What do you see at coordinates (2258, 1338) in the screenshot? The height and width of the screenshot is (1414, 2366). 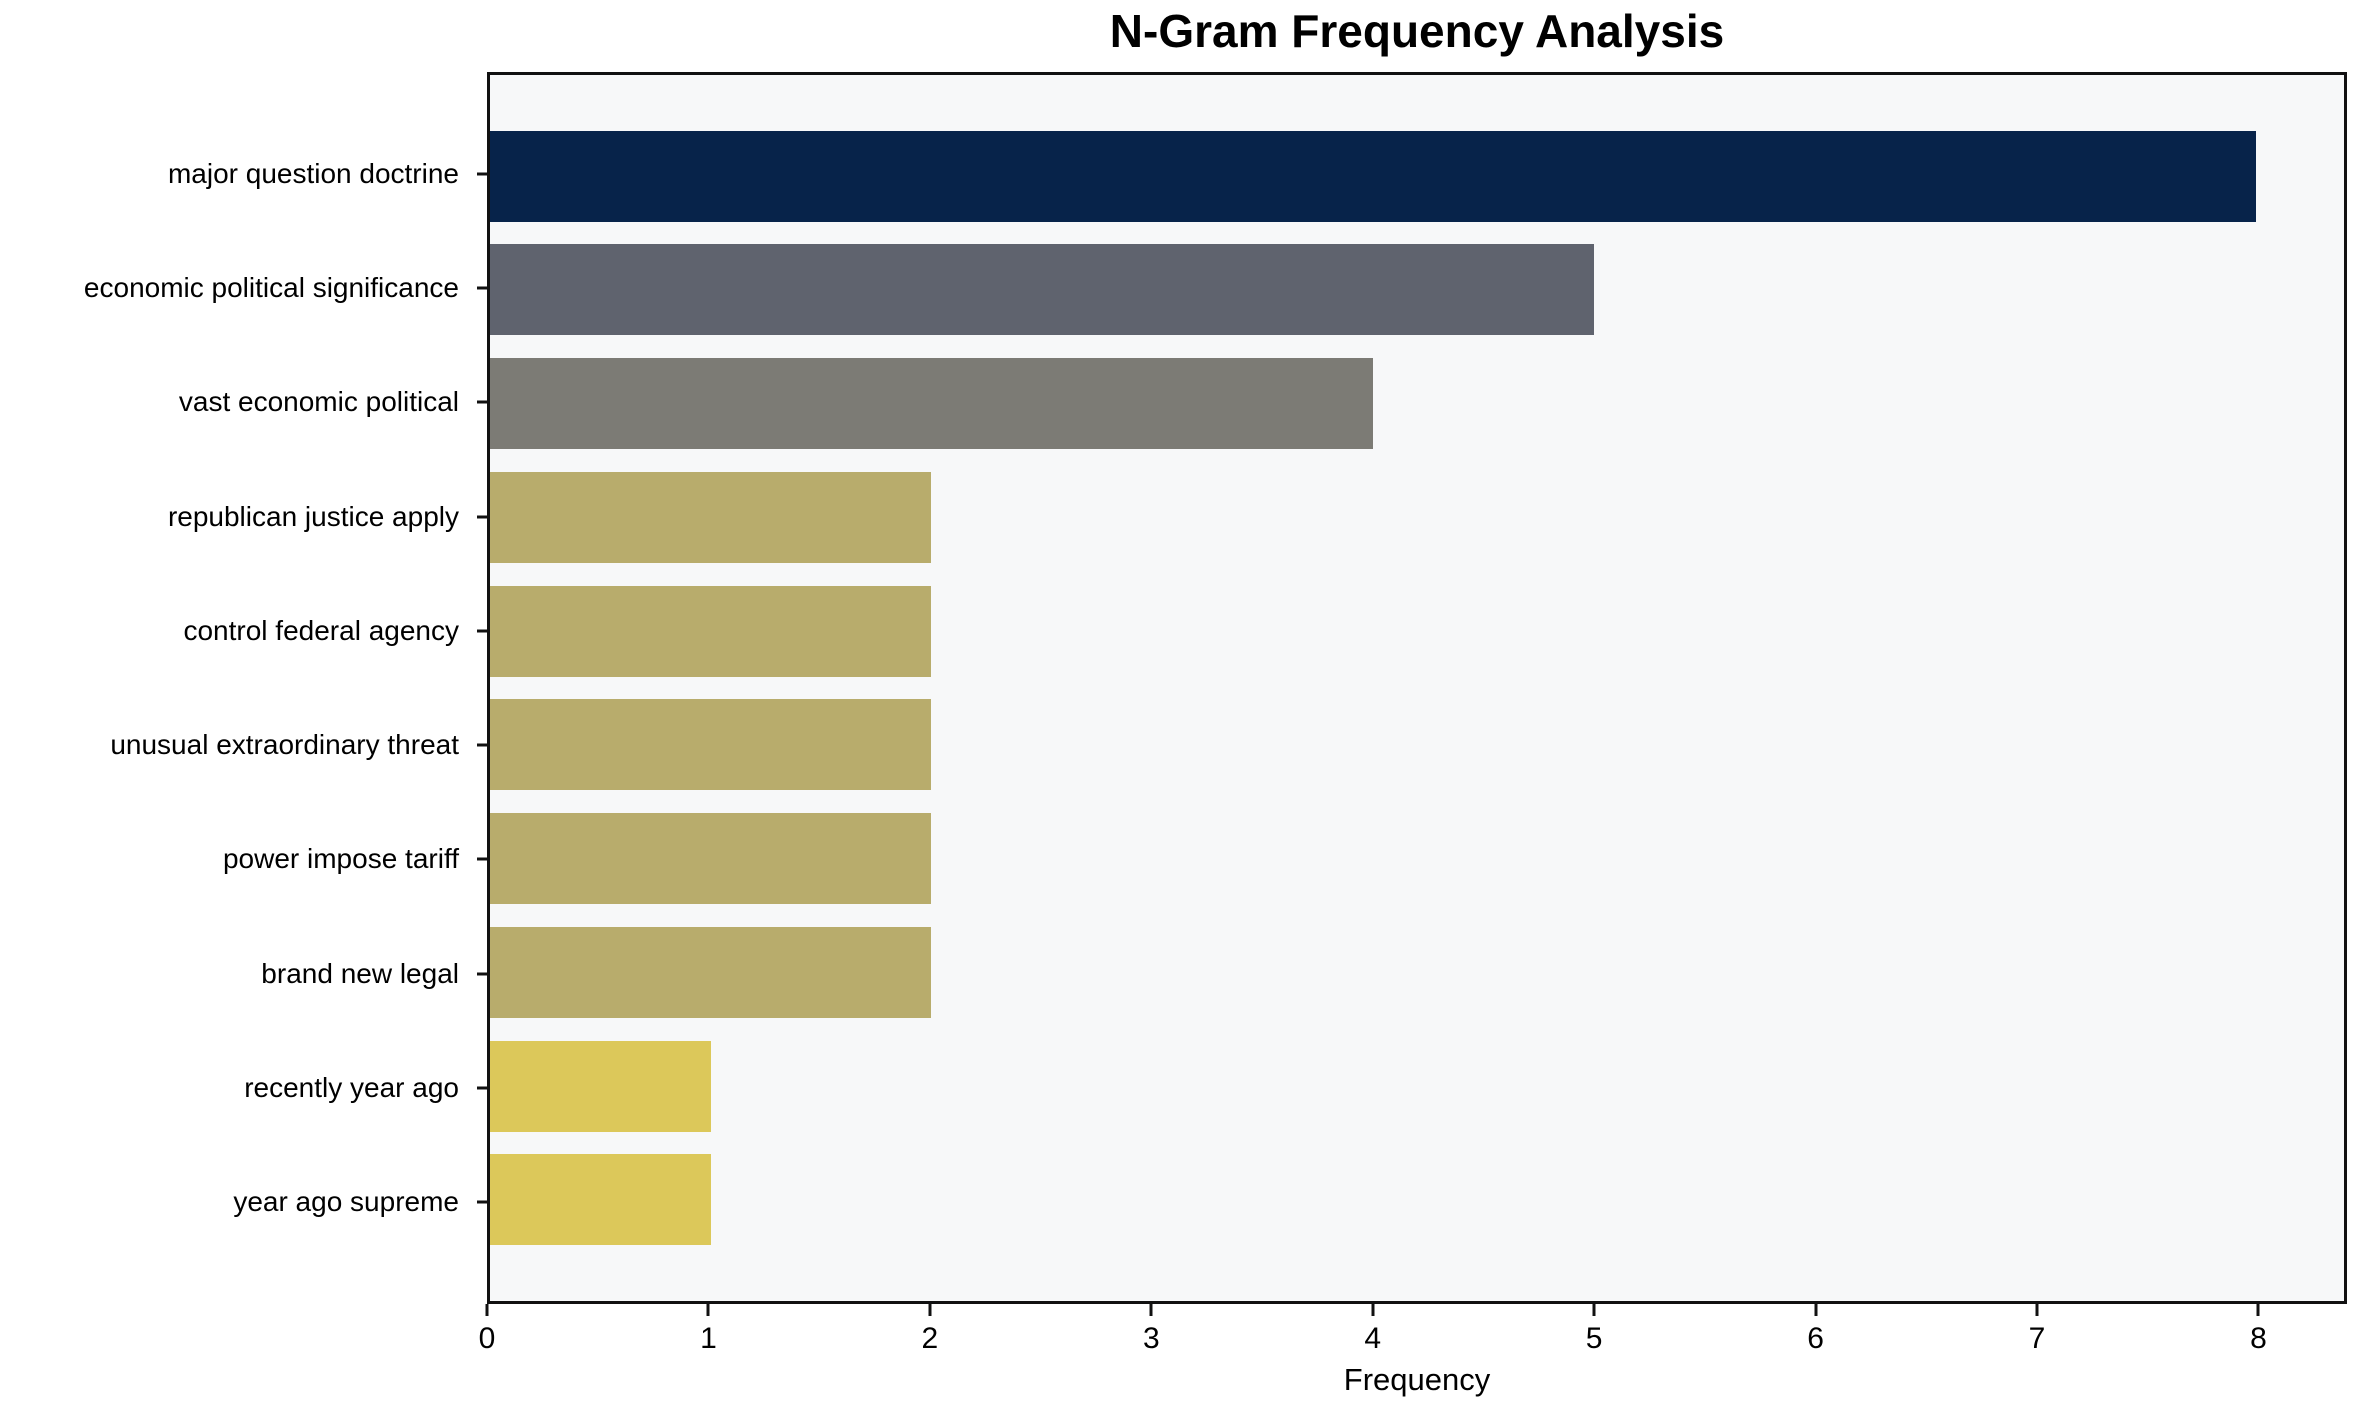 I see `x-tick-label: 8` at bounding box center [2258, 1338].